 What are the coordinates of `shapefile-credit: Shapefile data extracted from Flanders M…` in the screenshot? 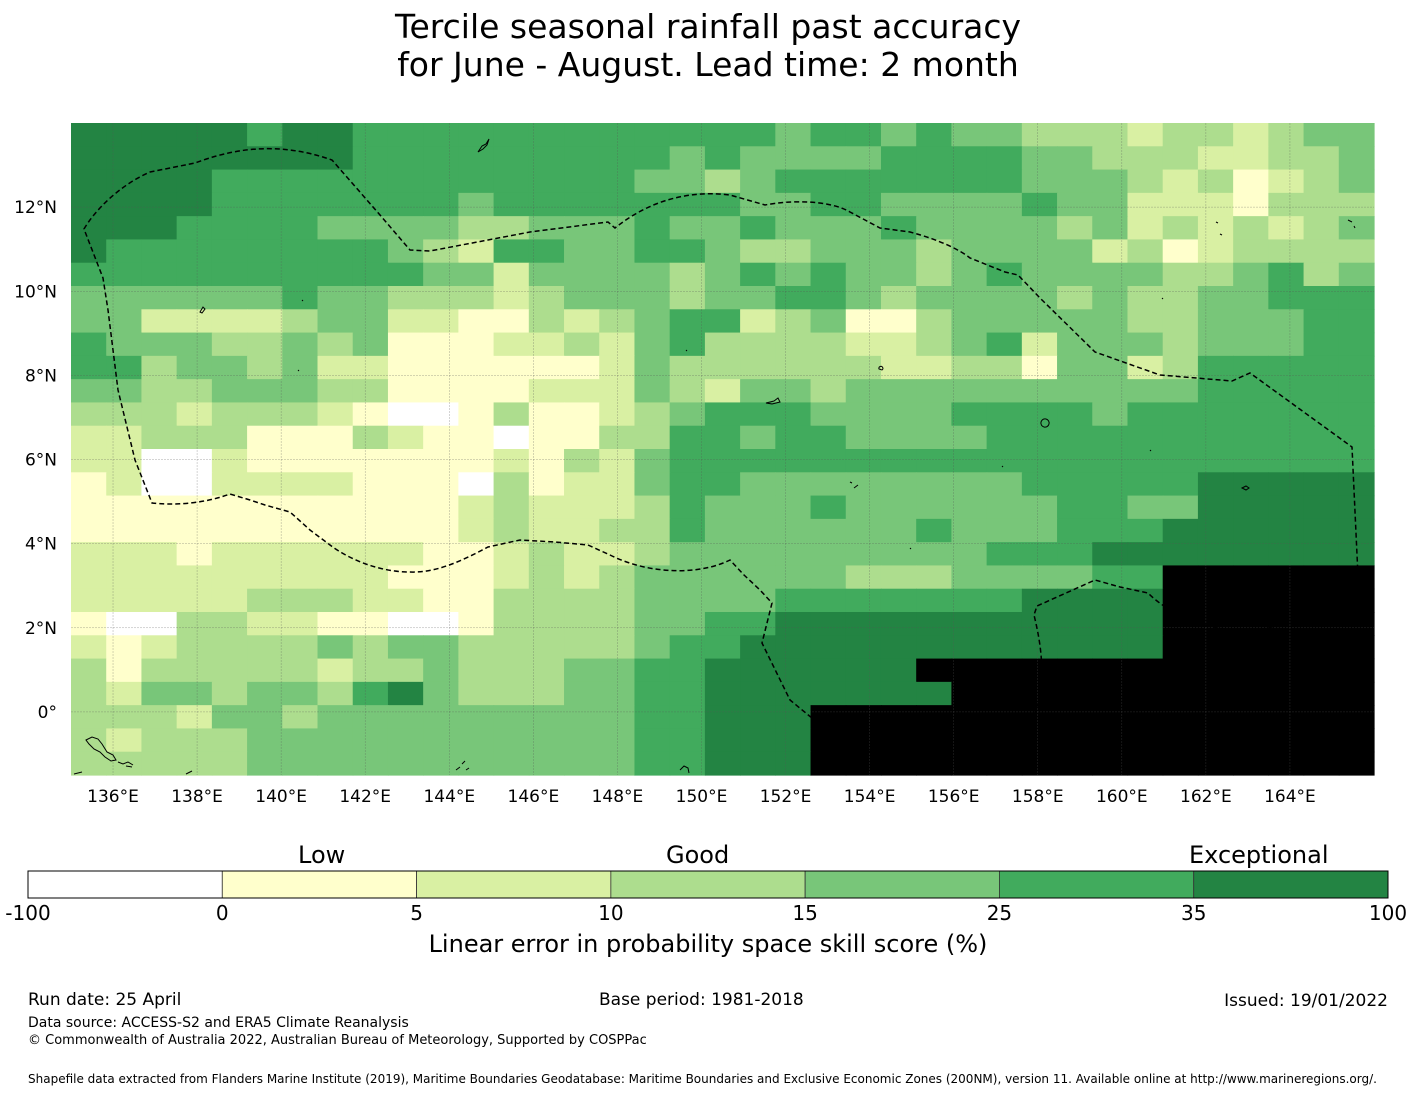 It's located at (702, 1079).